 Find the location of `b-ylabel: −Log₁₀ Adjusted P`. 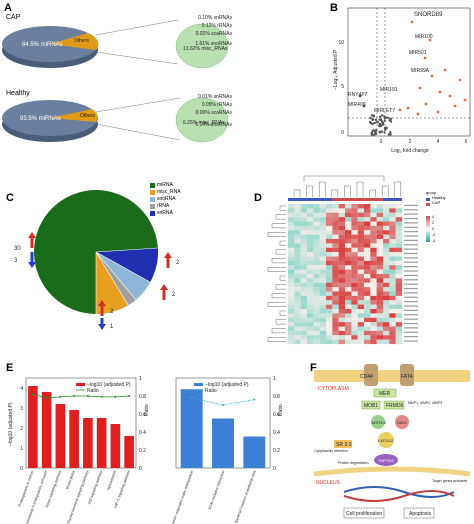

b-ylabel: −Log₁₀ Adjusted P is located at coordinates (336, 69).